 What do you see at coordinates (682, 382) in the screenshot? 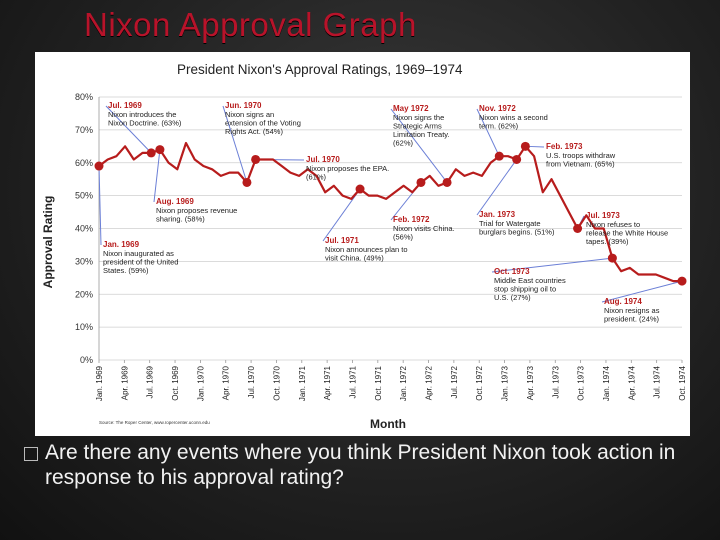
I see `x-tick-label: Oct. 1974` at bounding box center [682, 382].